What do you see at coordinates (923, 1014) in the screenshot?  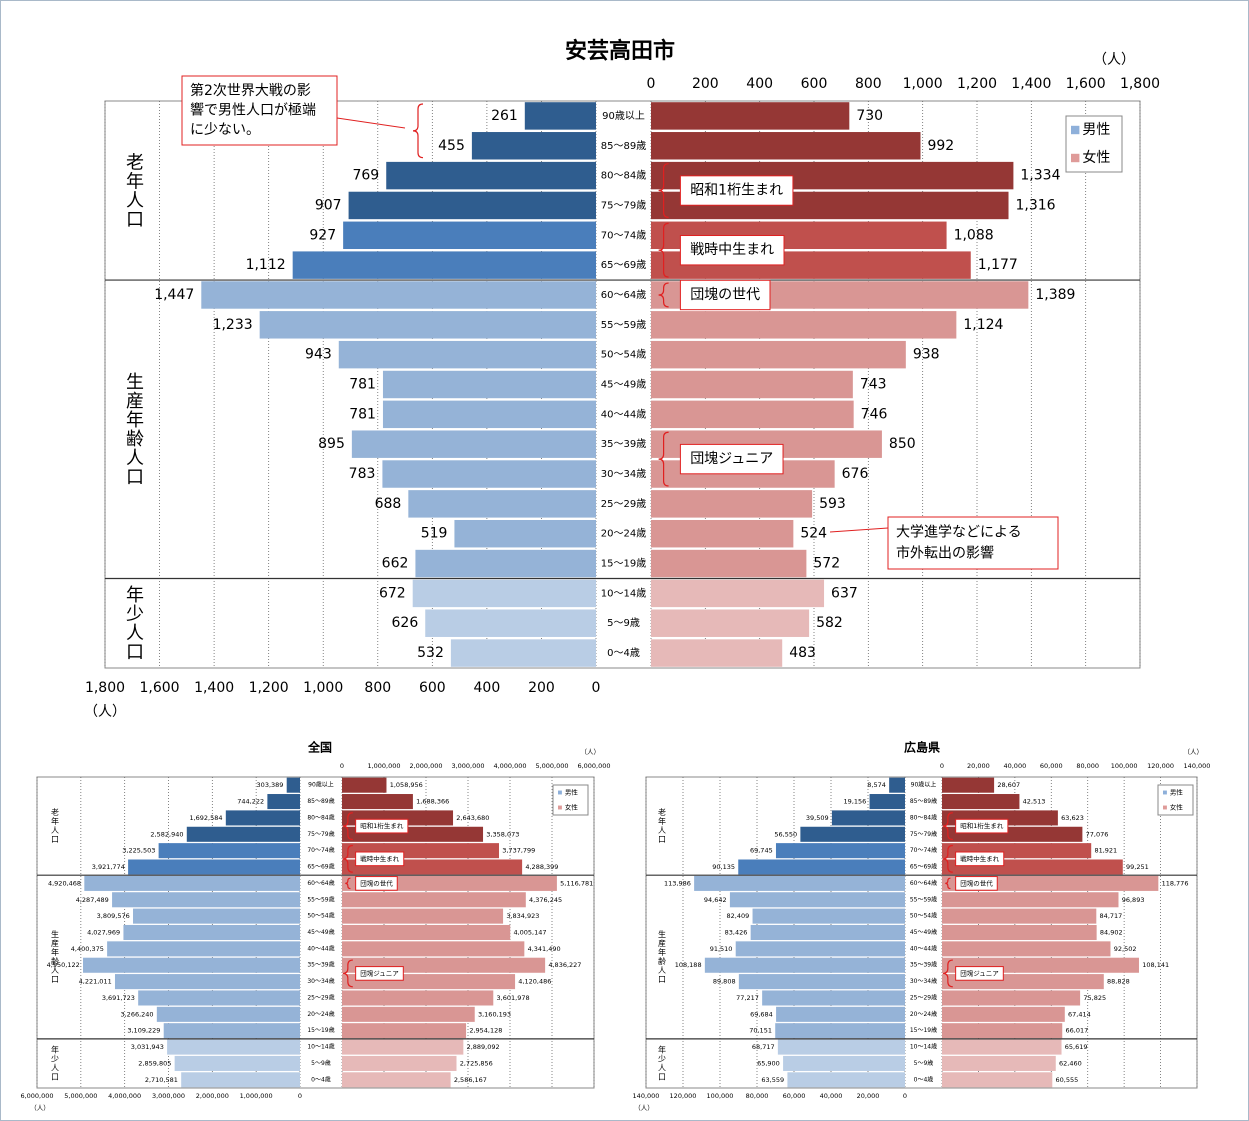 I see `age-label: 20〜24歳` at bounding box center [923, 1014].